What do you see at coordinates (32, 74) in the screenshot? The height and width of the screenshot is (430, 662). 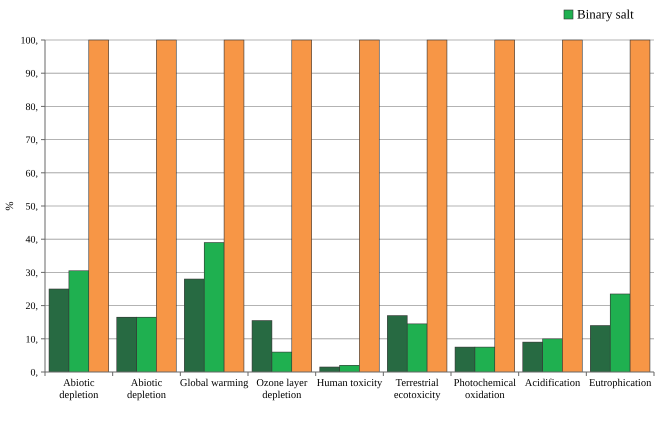 I see `y-tick-label: 90,` at bounding box center [32, 74].